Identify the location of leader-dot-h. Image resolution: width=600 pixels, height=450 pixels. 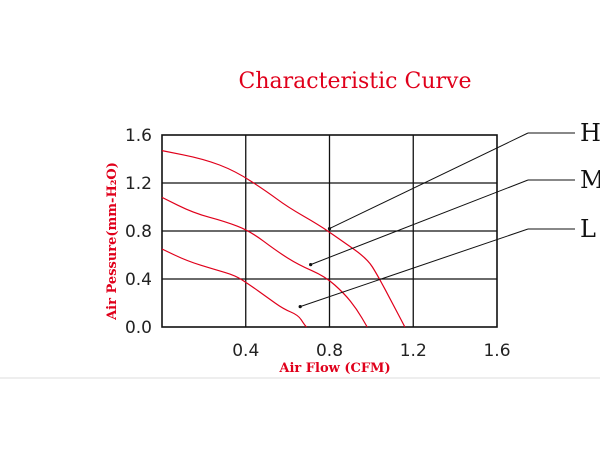
(329, 229).